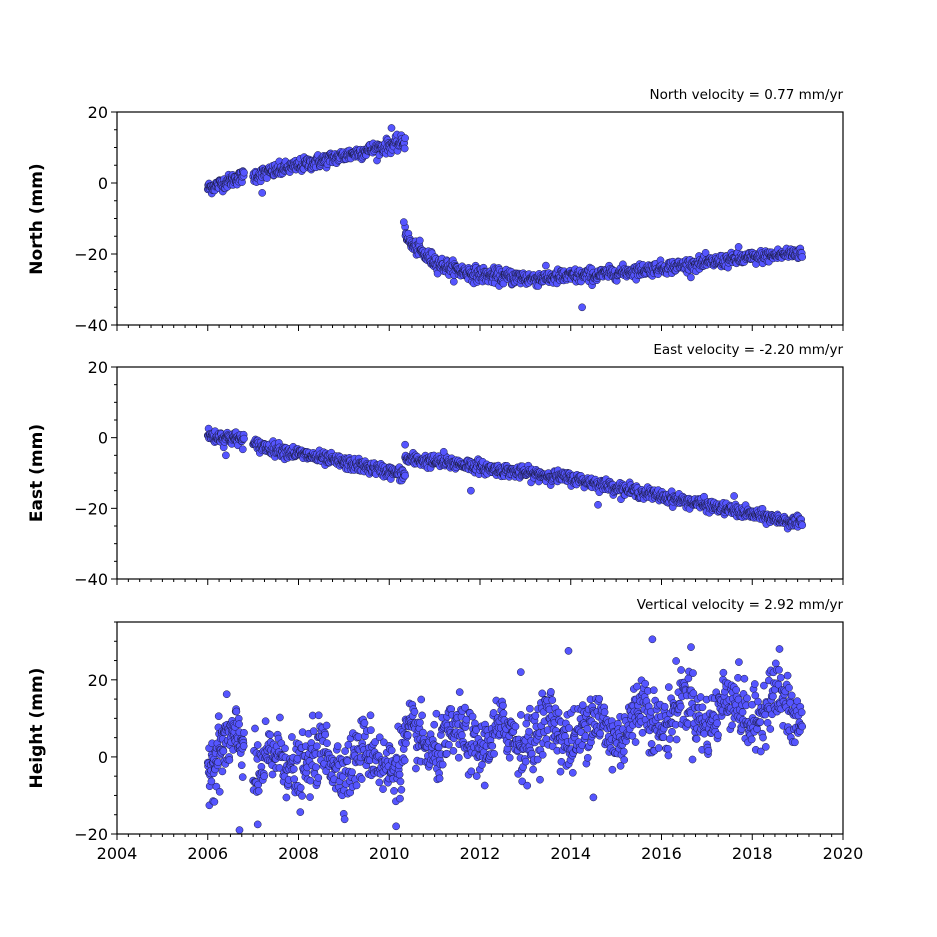 The image size is (937, 937). I want to click on vertical-velocity-title: Vertical velocity = 2.92 mm/yr, so click(740, 605).